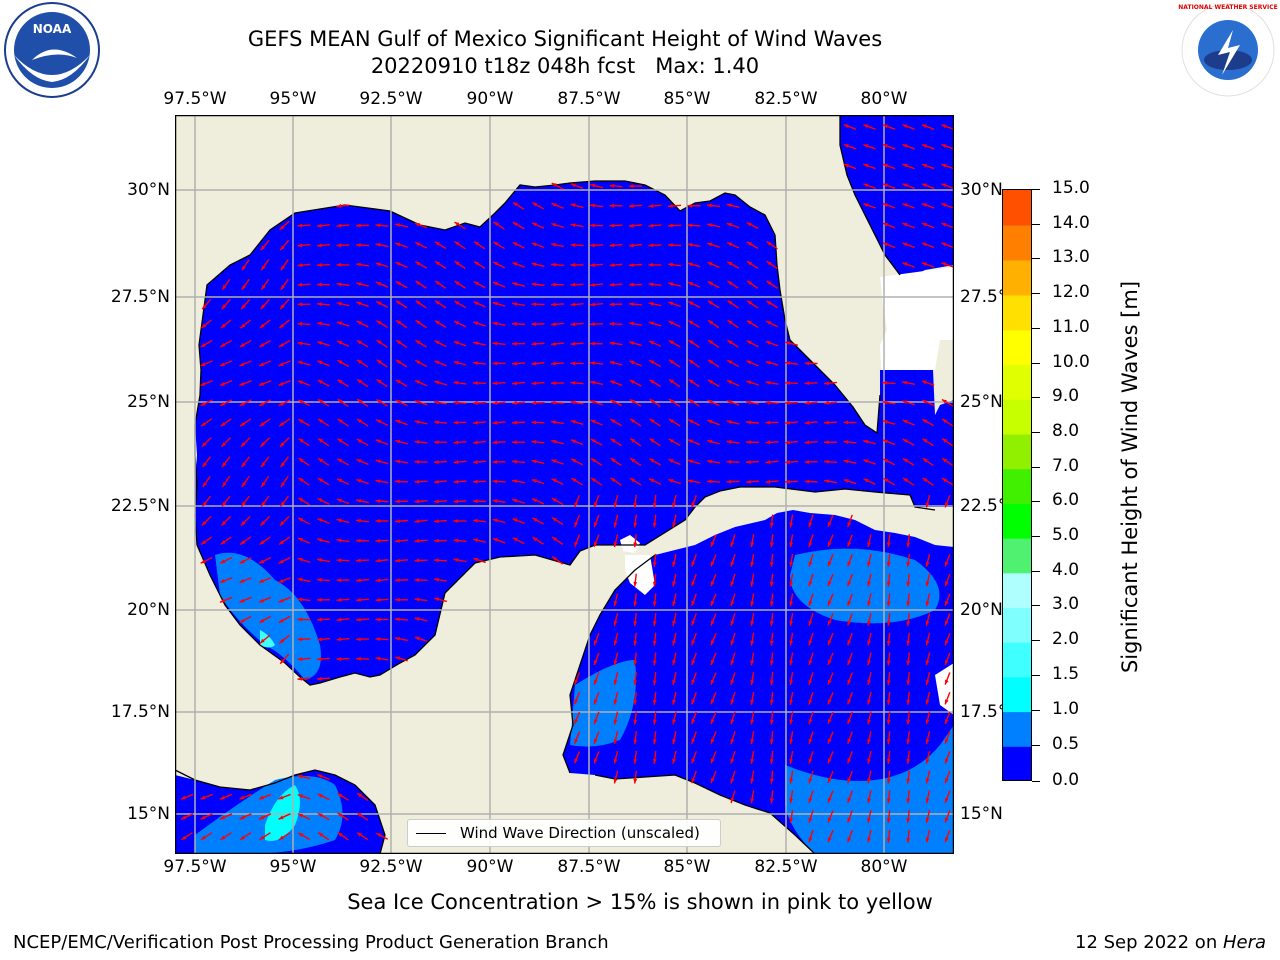  I want to click on no-data-yucatan, so click(640, 575).